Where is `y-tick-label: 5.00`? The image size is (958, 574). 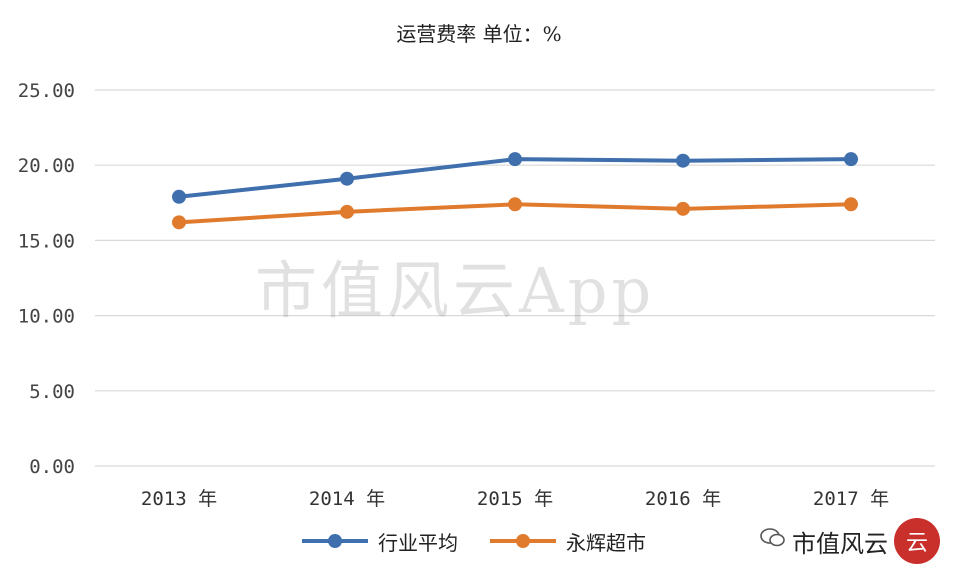
y-tick-label: 5.00 is located at coordinates (52, 392).